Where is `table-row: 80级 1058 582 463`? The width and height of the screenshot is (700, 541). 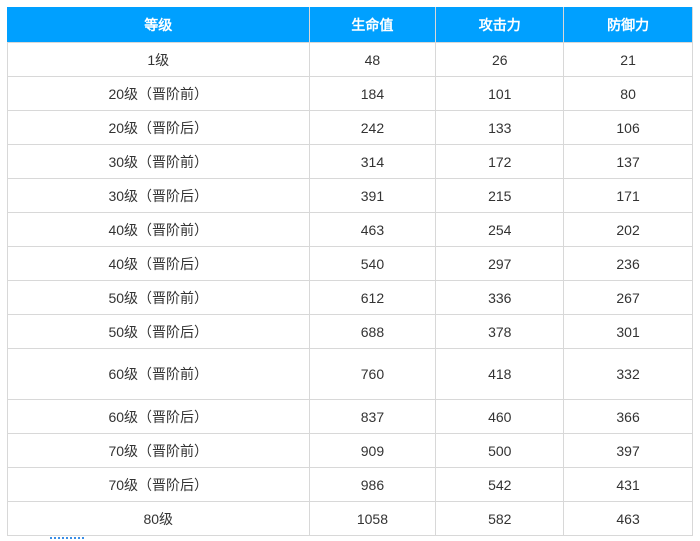 table-row: 80级 1058 582 463 is located at coordinates (350, 518).